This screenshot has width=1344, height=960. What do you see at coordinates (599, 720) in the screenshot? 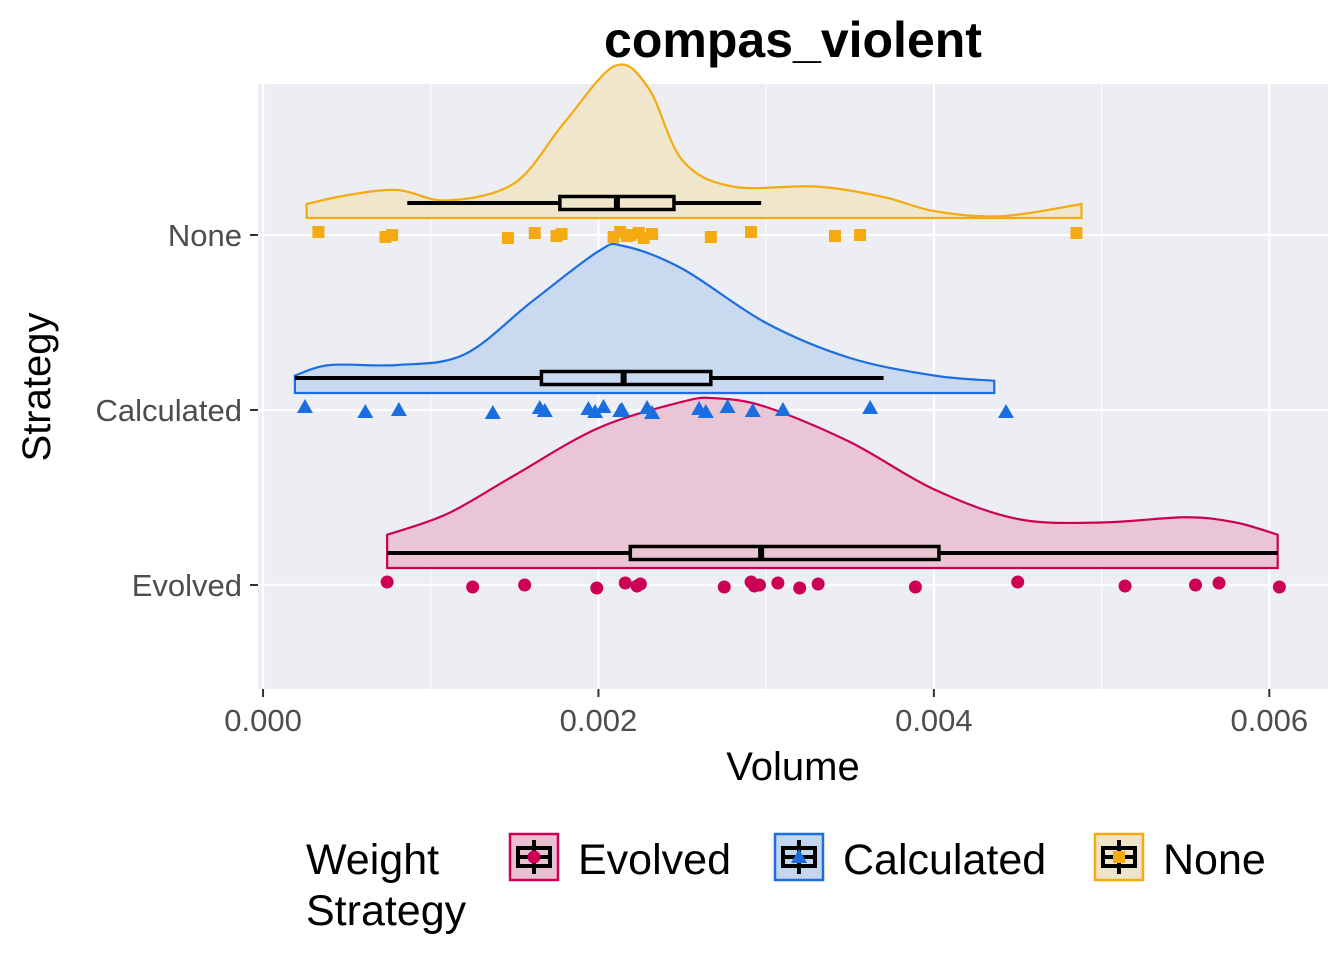
I see `x-tick-label: 0.002` at bounding box center [599, 720].